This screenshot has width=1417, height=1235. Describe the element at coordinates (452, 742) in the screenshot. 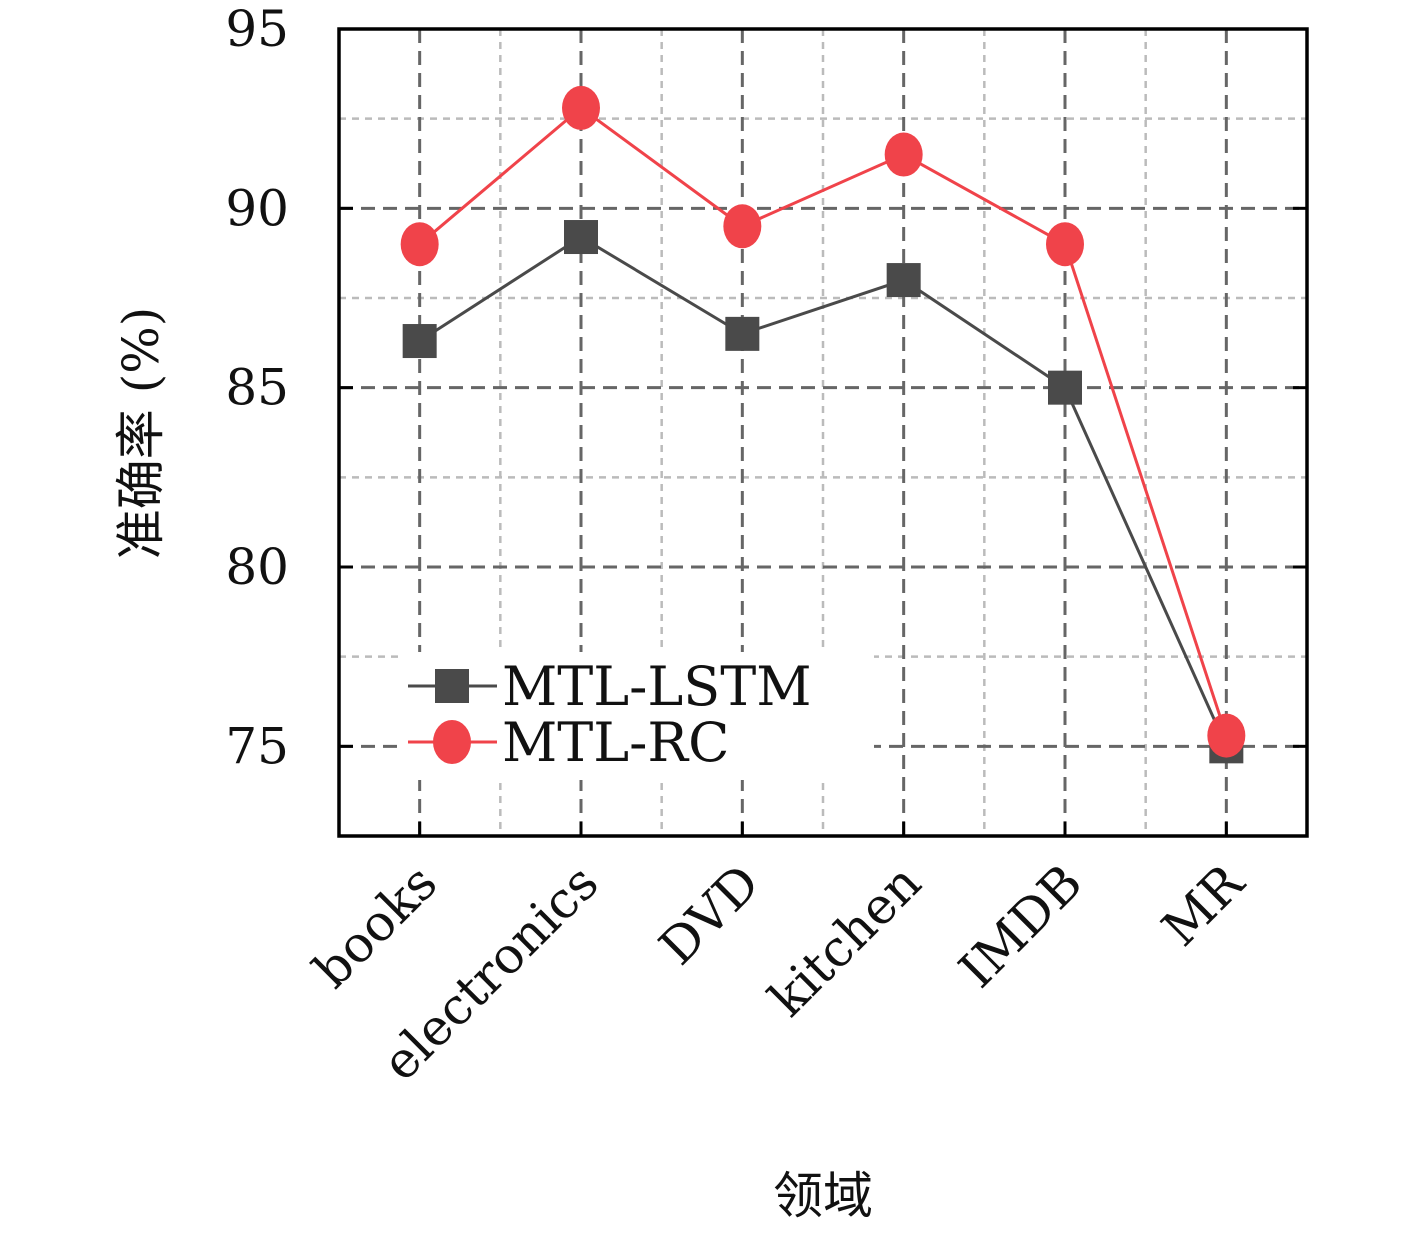

I see `legend-marker-circle` at that location.